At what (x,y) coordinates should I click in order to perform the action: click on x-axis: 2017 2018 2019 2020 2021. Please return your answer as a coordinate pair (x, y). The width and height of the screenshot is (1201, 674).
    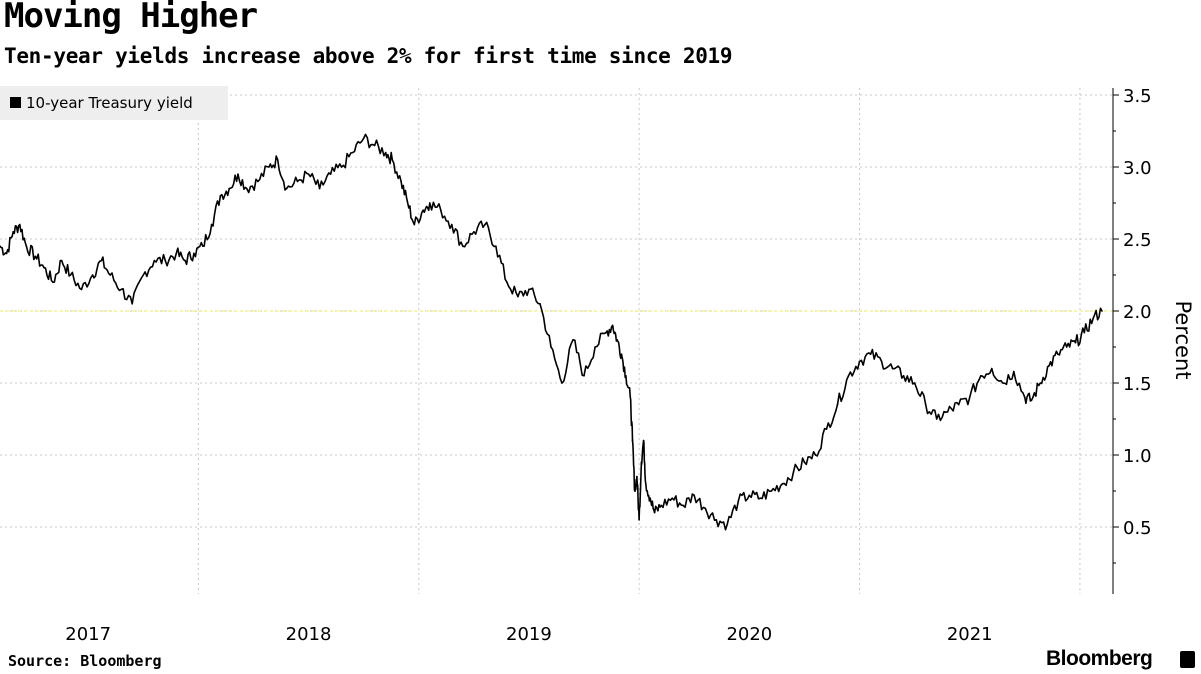
    Looking at the image, I should click on (528, 634).